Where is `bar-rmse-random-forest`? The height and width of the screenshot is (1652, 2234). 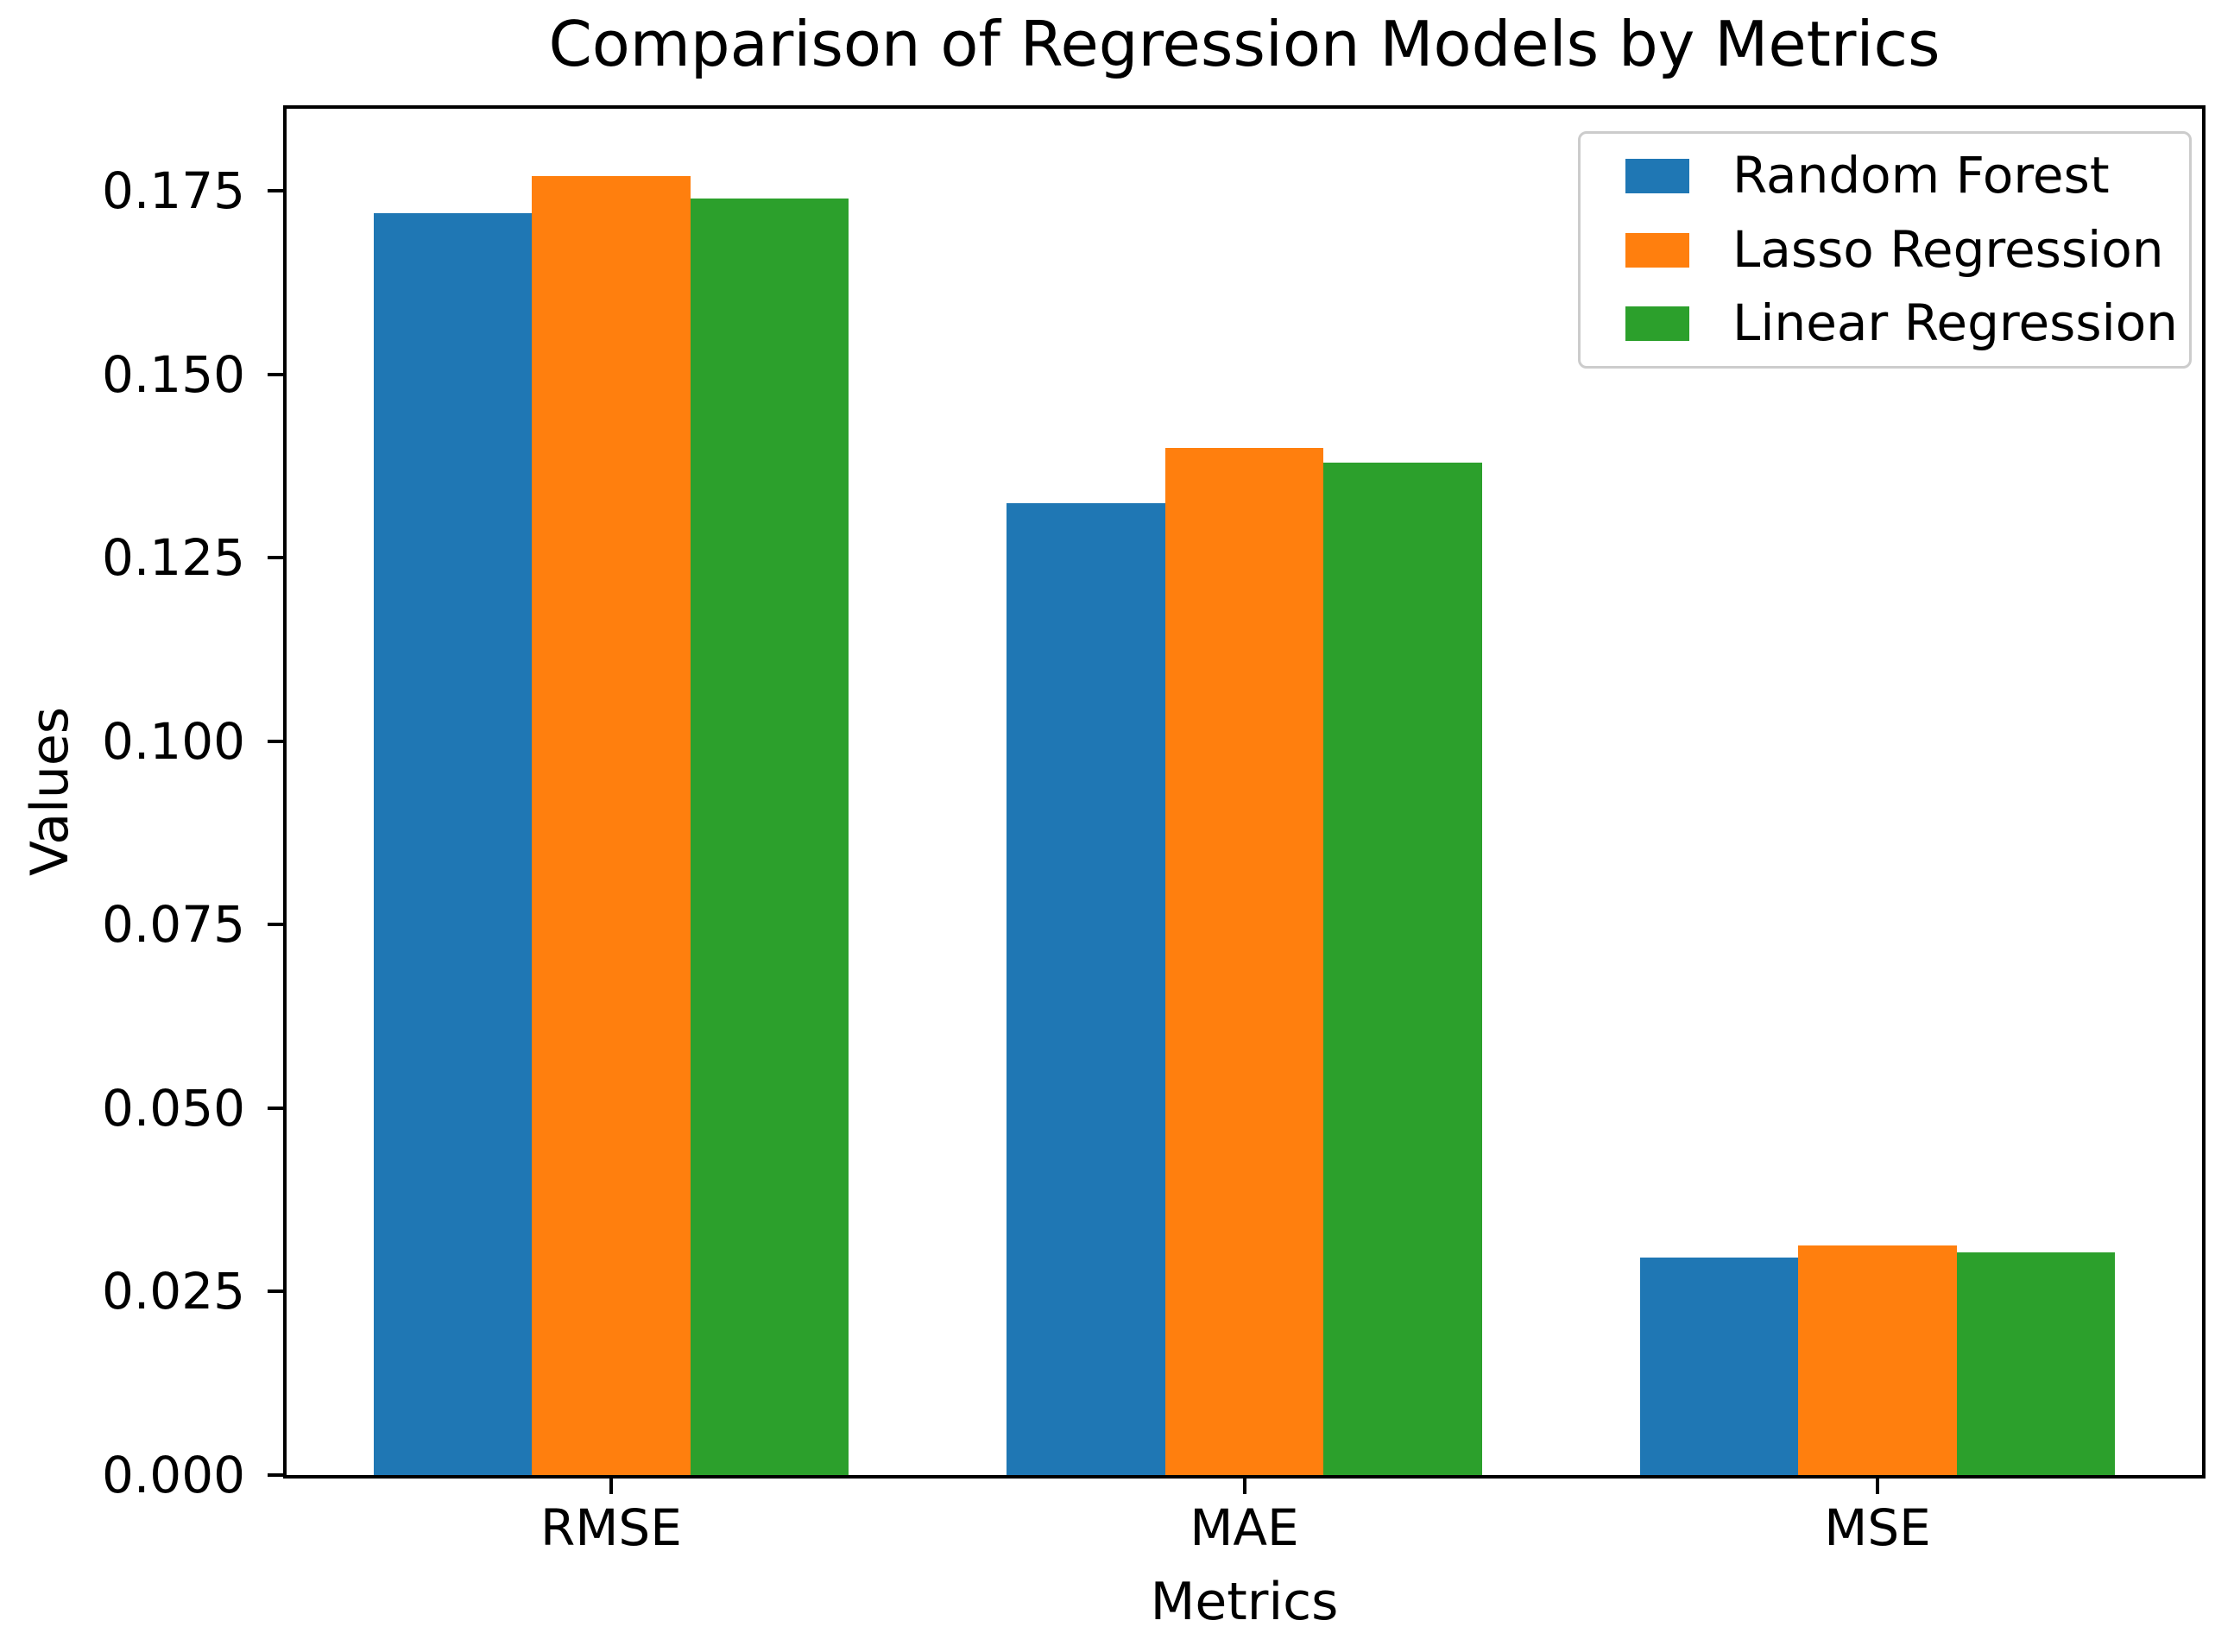 bar-rmse-random-forest is located at coordinates (453, 843).